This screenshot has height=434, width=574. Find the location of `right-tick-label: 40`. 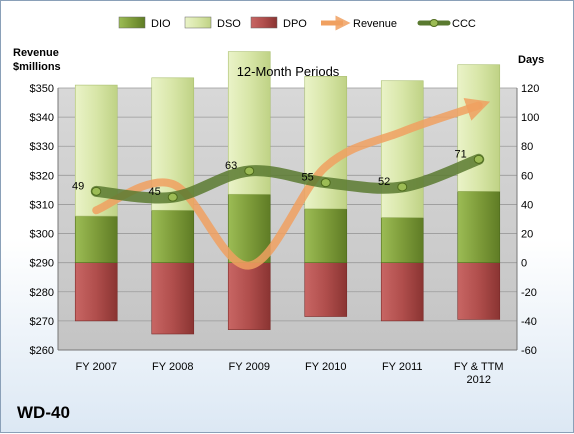

right-tick-label: 40 is located at coordinates (527, 205).